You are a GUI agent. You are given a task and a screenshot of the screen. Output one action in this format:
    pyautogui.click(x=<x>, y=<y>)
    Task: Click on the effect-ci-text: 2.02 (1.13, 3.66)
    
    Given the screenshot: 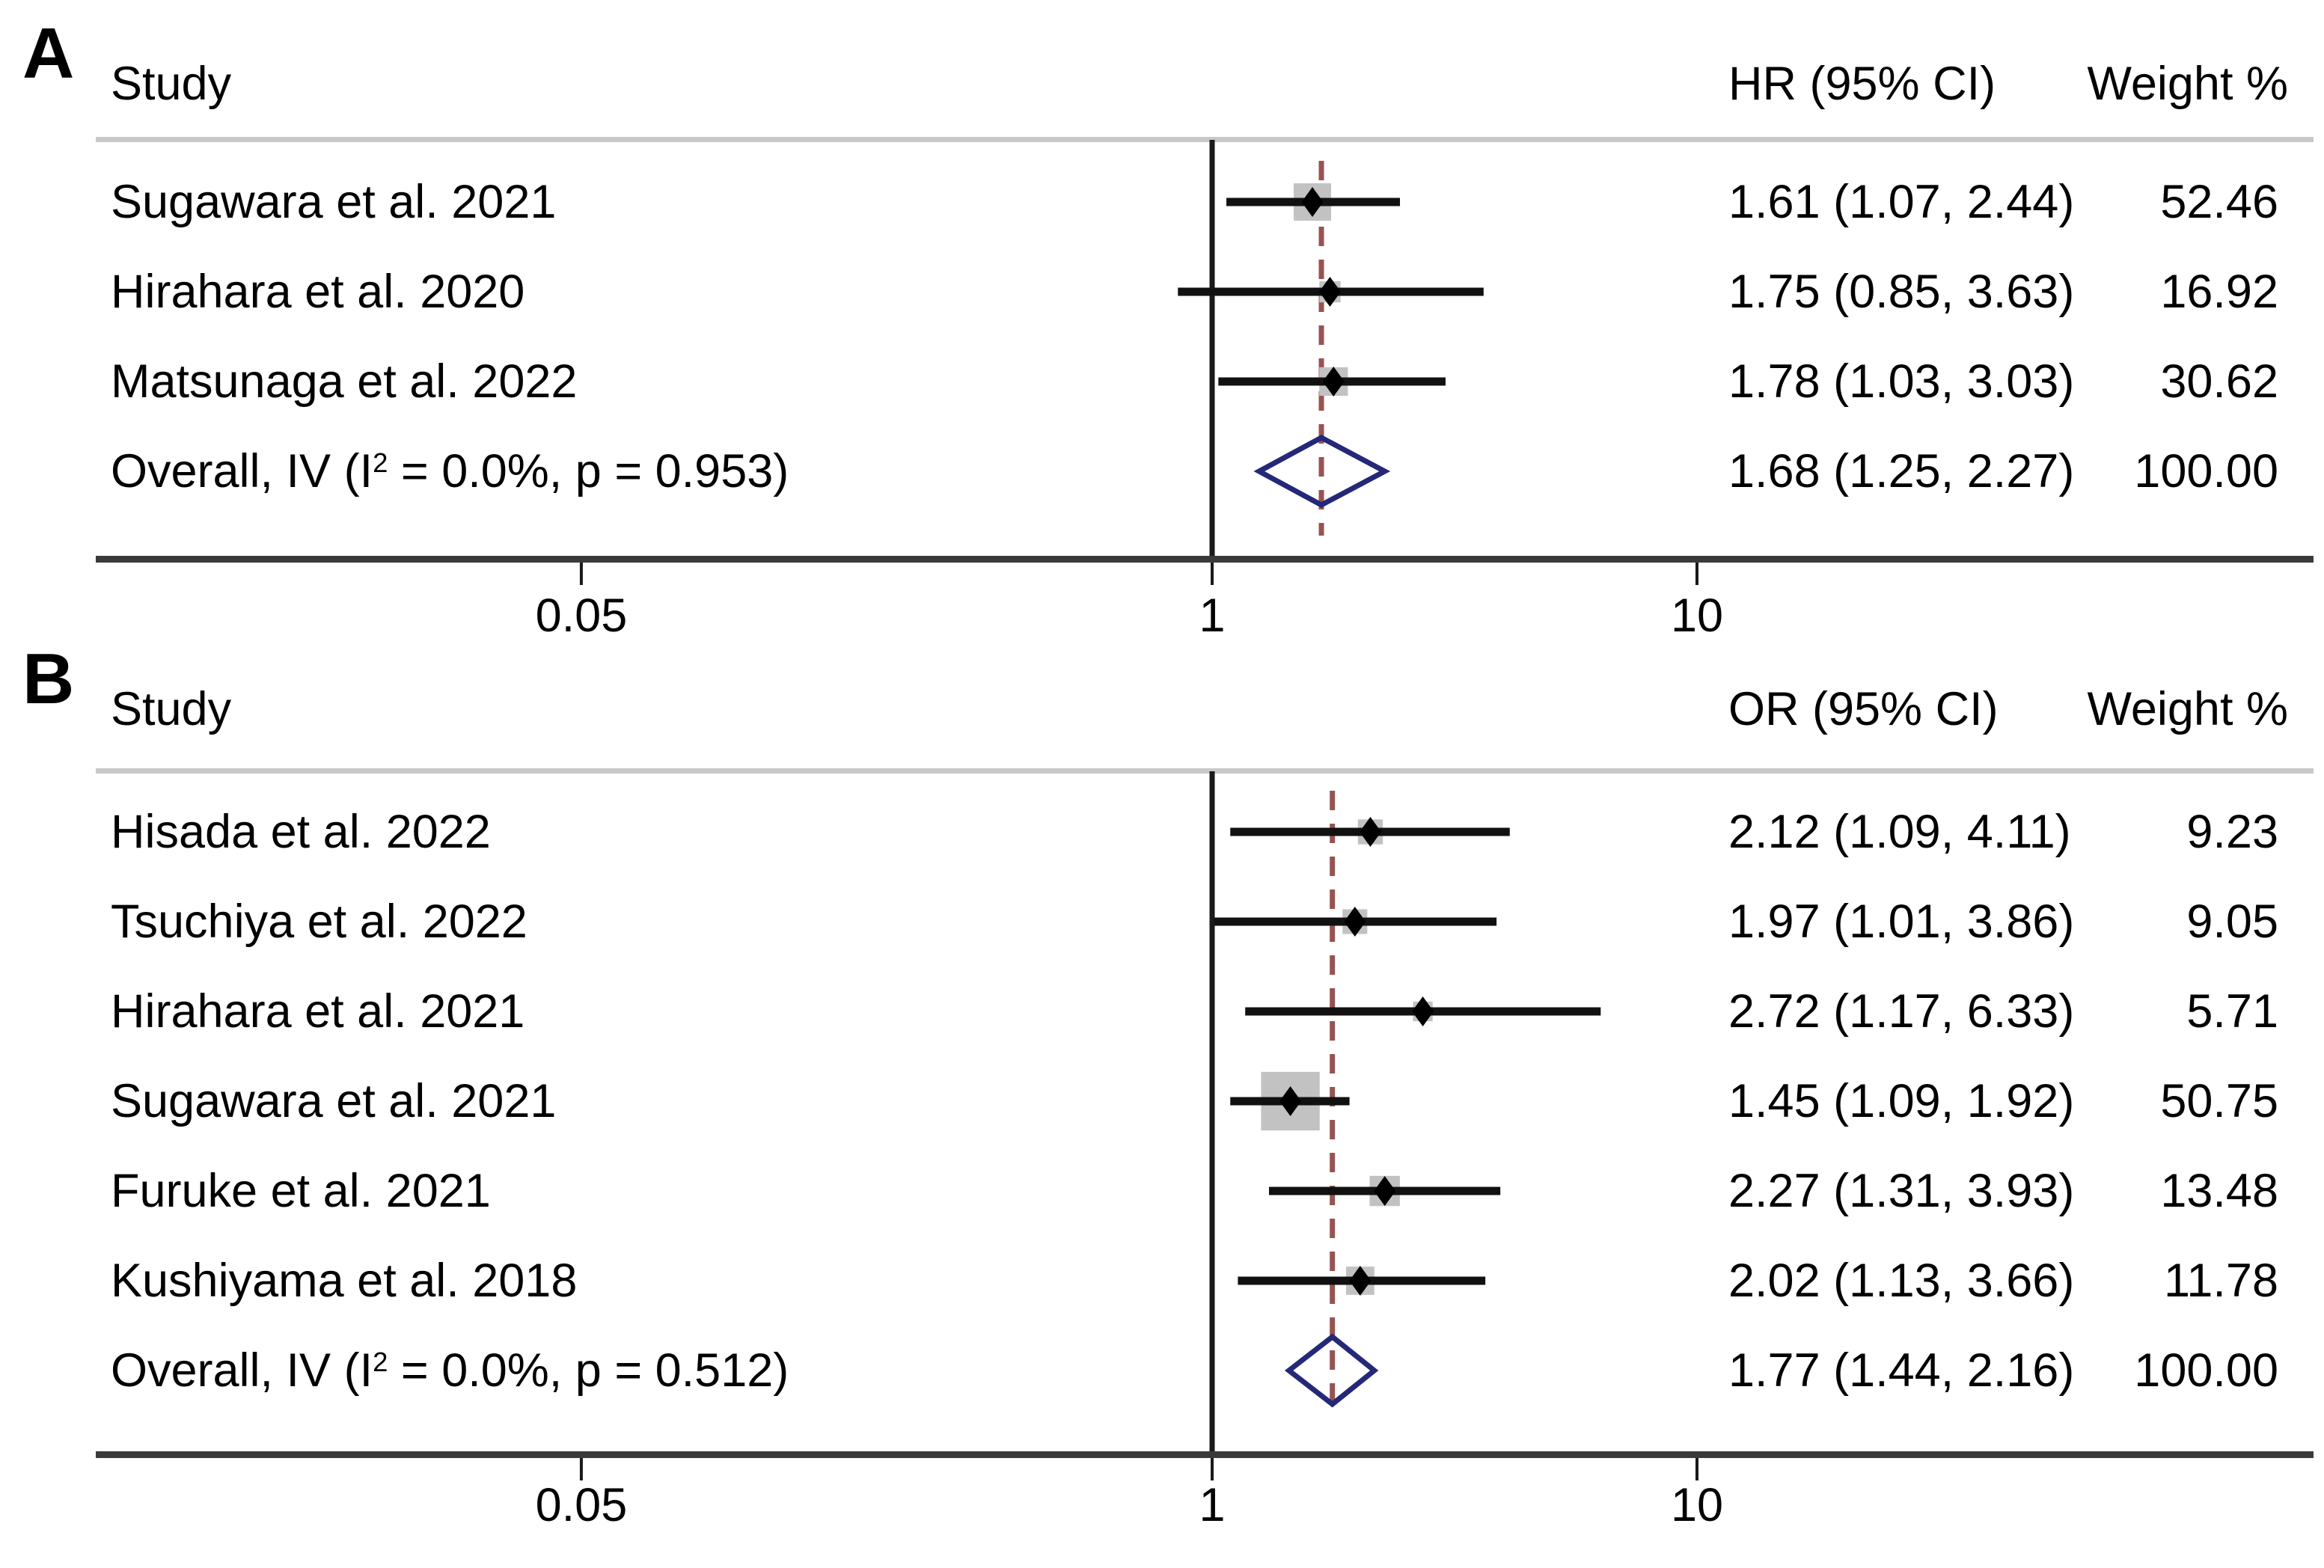 What is the action you would take?
    pyautogui.click(x=1901, y=1280)
    